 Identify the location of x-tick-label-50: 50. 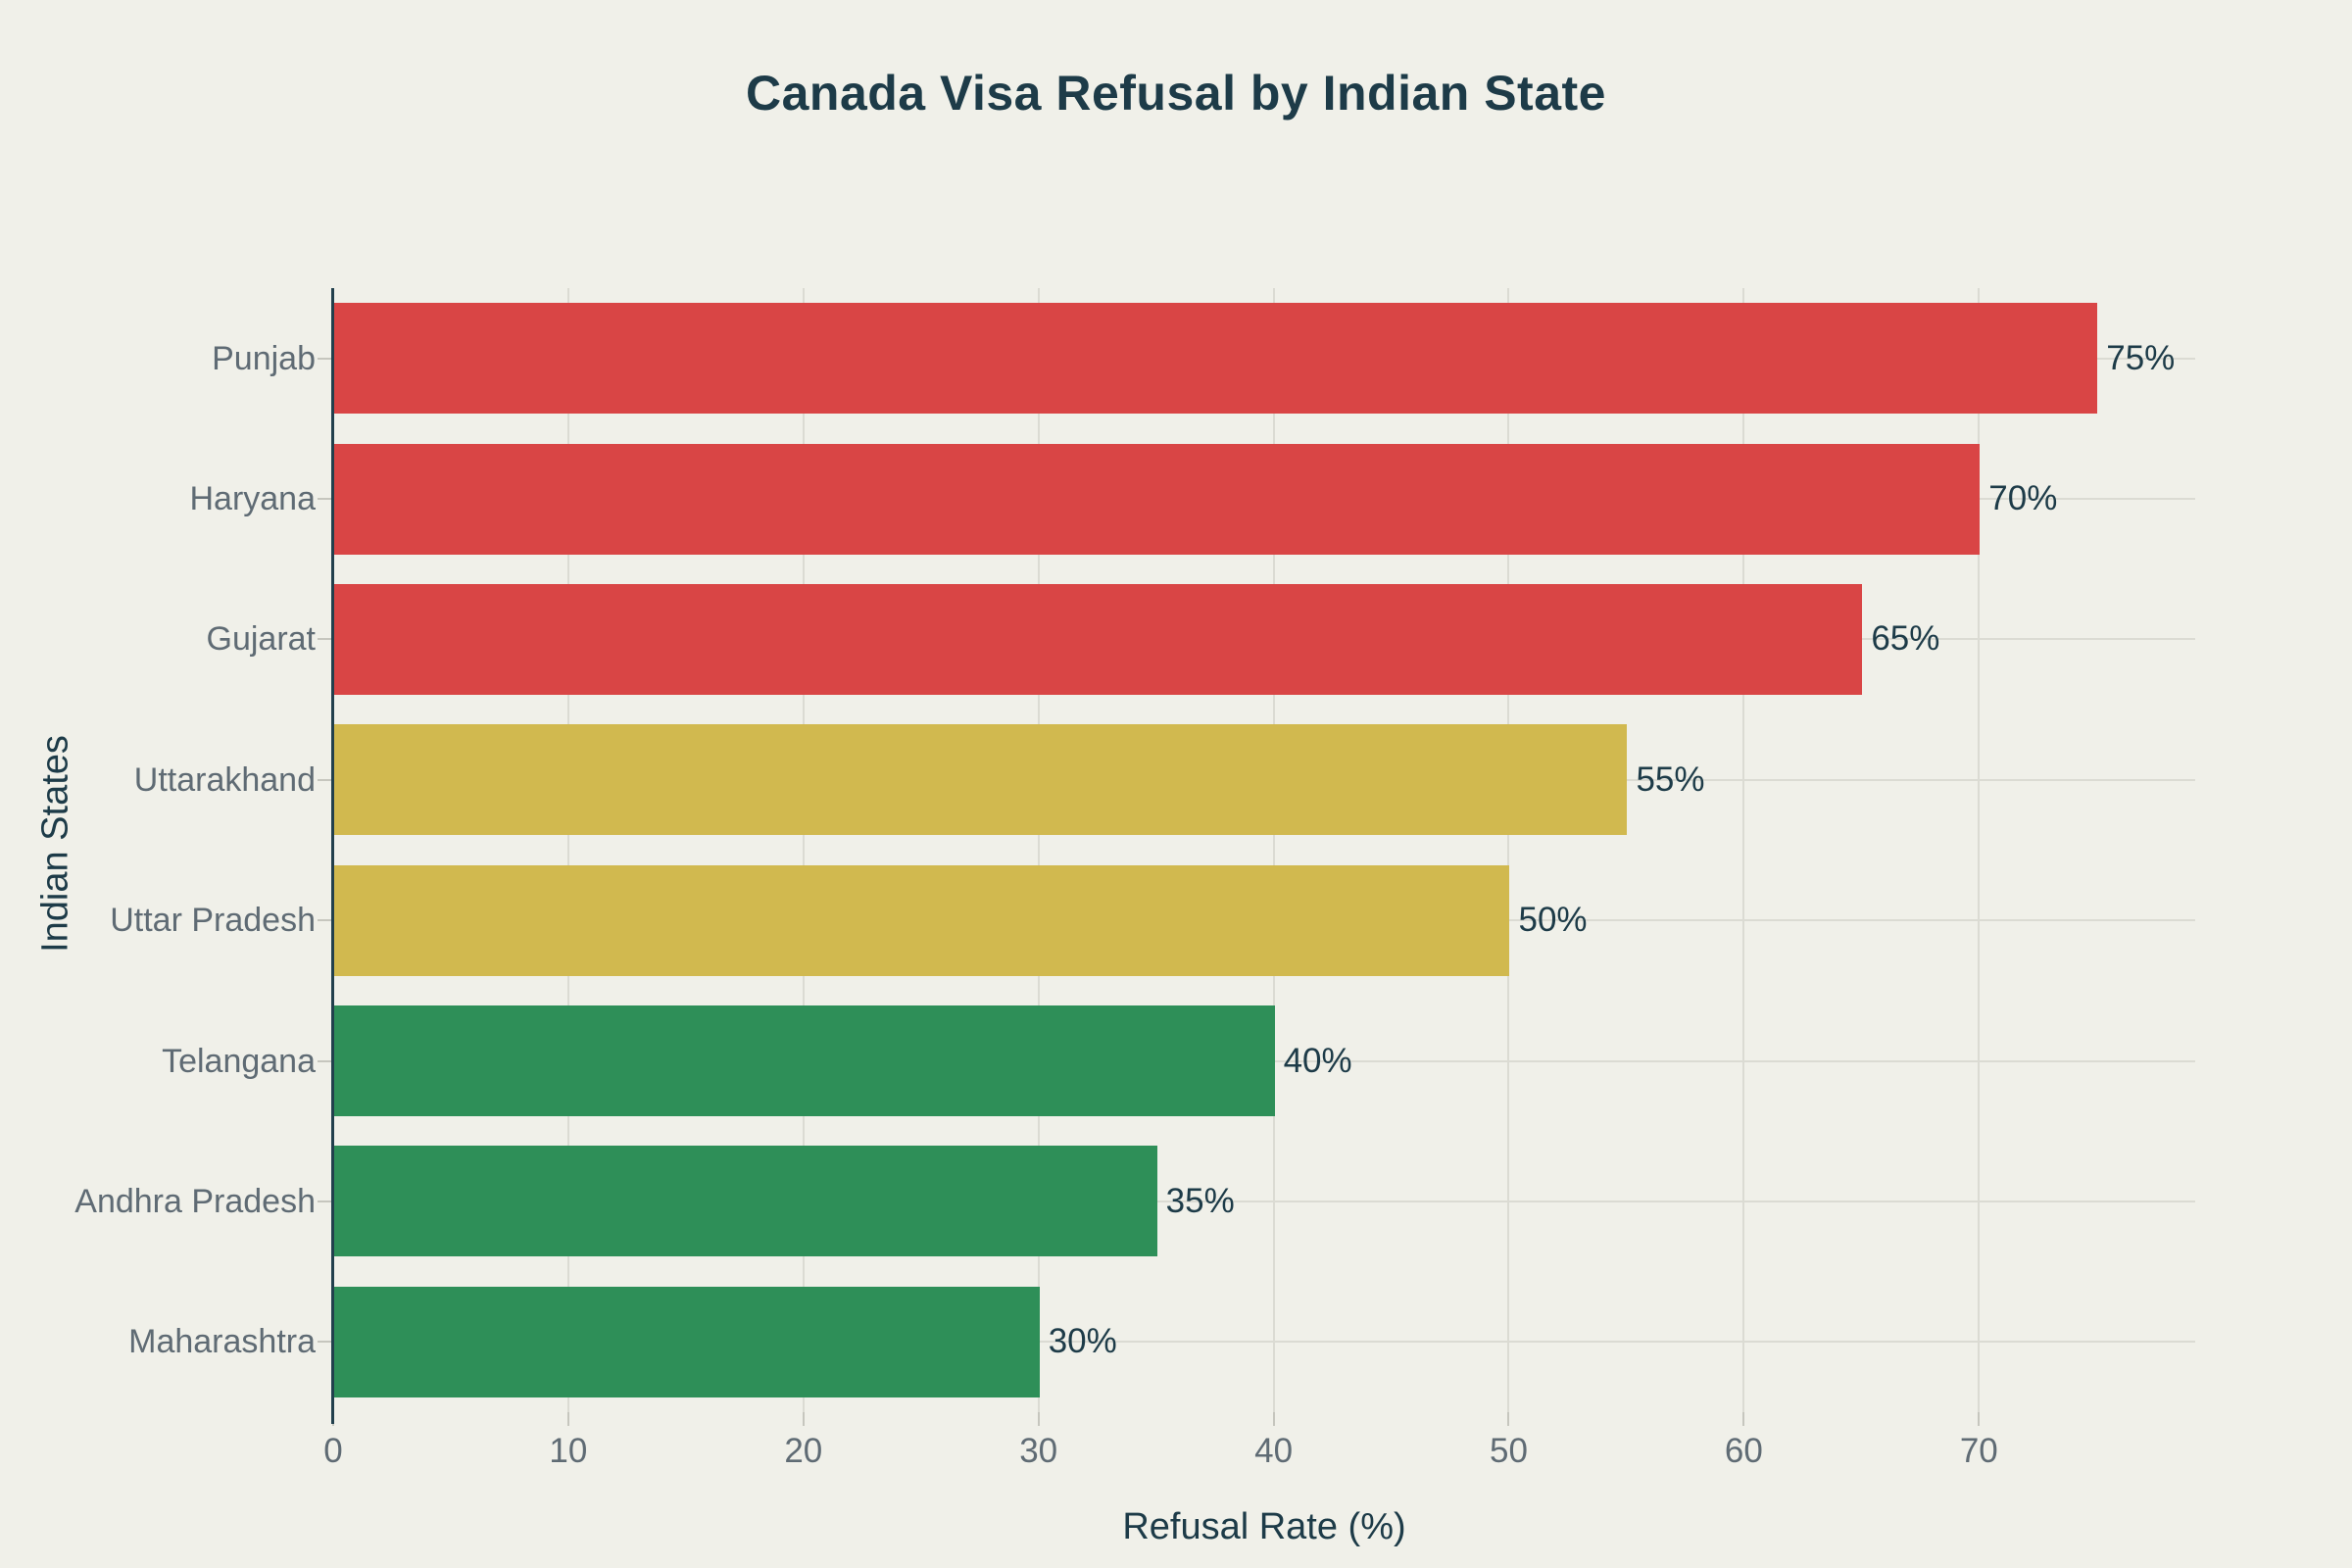
(1509, 1451).